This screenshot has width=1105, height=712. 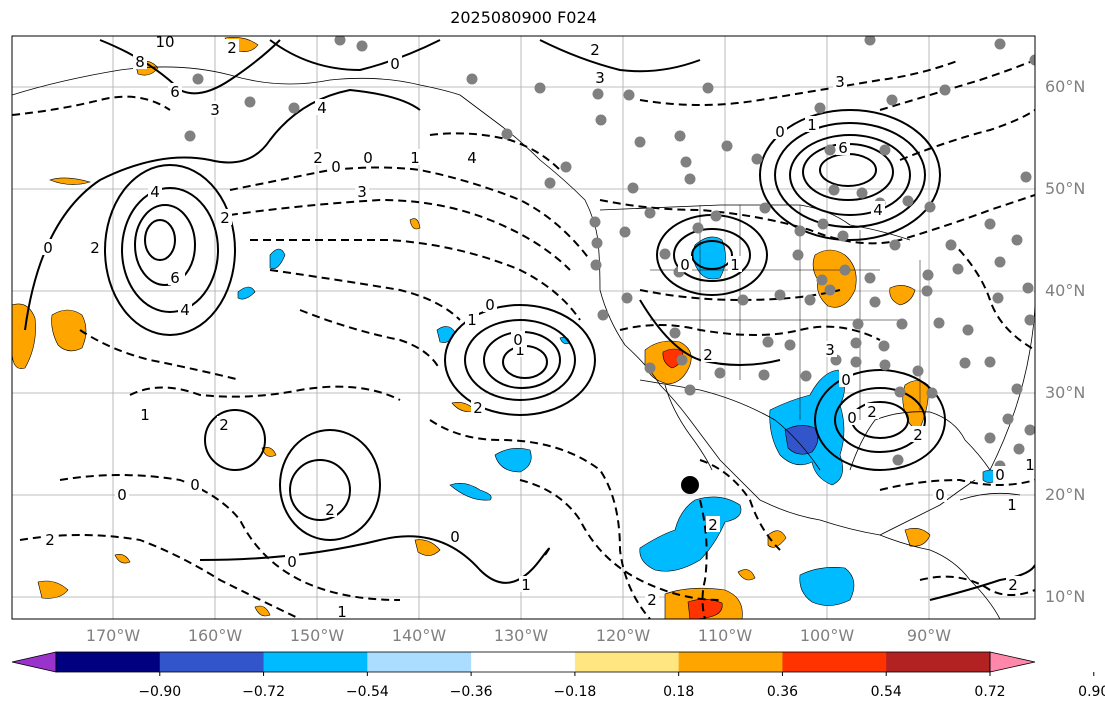 I want to click on contour-zero-south, so click(x=374, y=559).